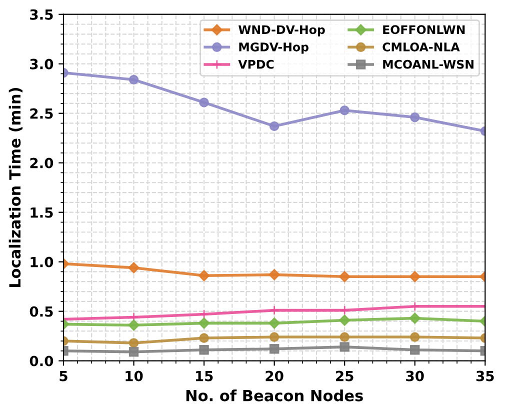  What do you see at coordinates (275, 376) in the screenshot?
I see `x-tick-label: 20` at bounding box center [275, 376].